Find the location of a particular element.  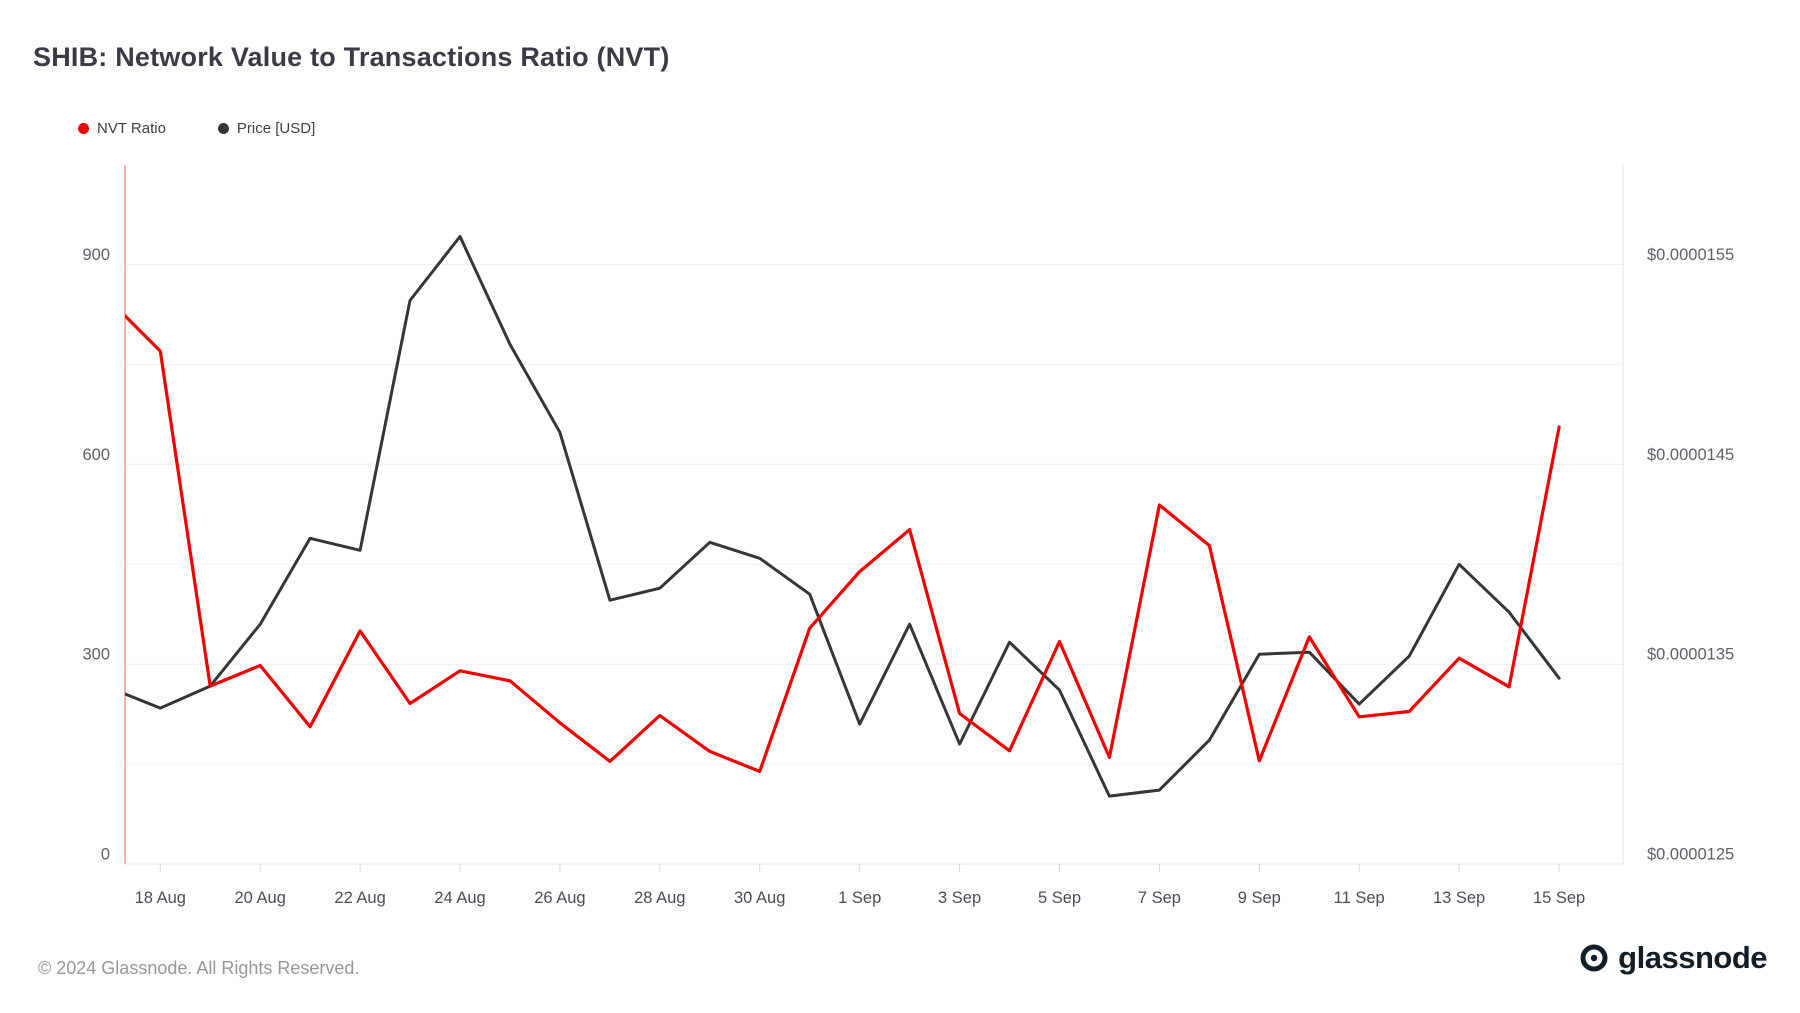

legend-marker-nvt-icon is located at coordinates (83, 128).